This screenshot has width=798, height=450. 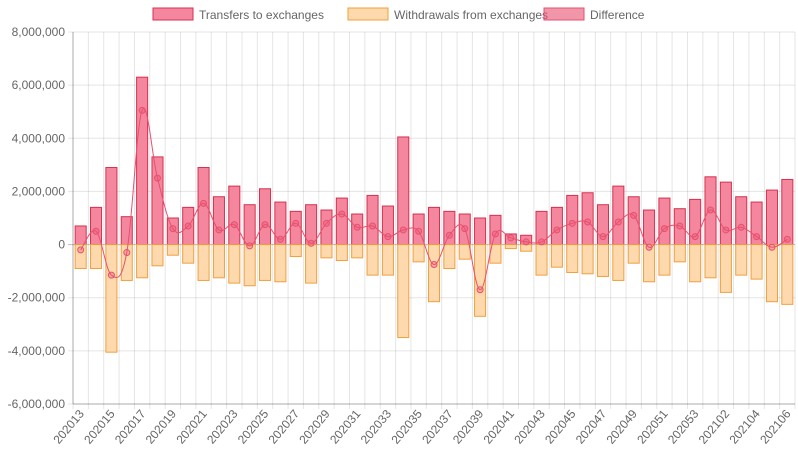 What do you see at coordinates (238, 14) in the screenshot?
I see `legend-item: Transfers to exchanges` at bounding box center [238, 14].